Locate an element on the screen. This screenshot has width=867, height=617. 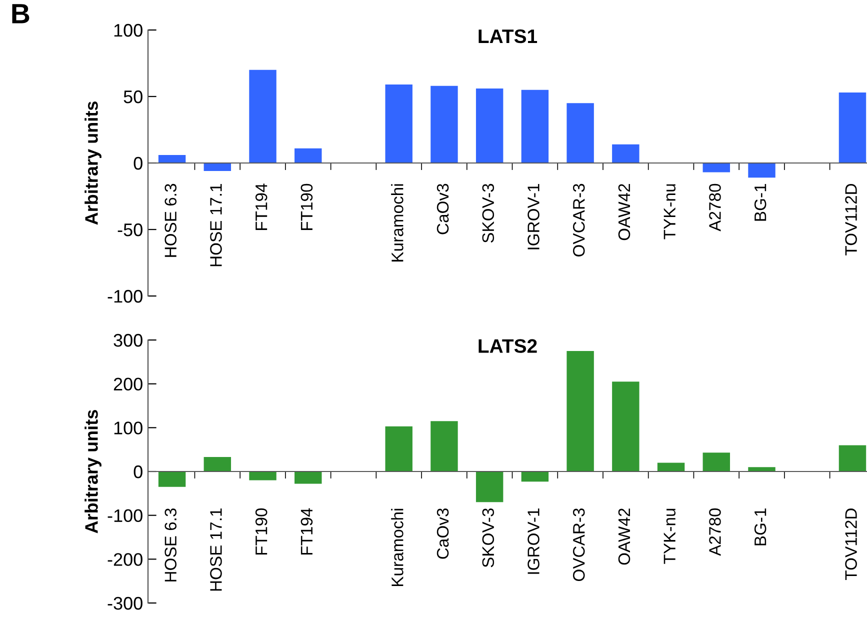
chart-title: LATS1 is located at coordinates (508, 36).